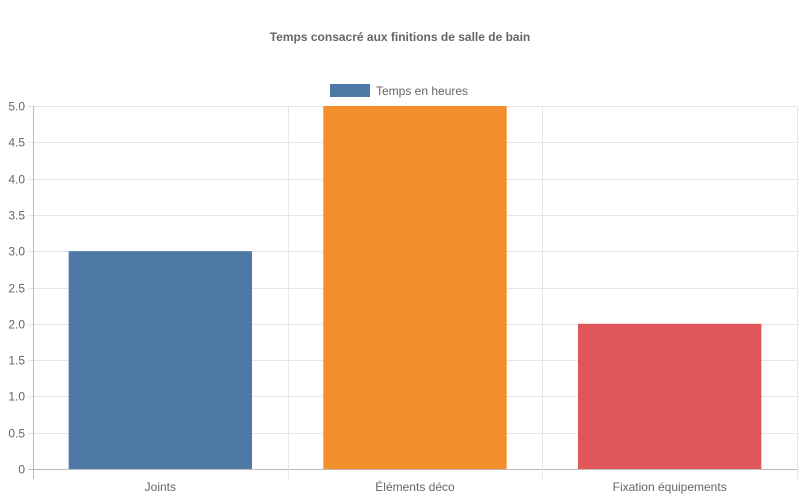  What do you see at coordinates (670, 487) in the screenshot?
I see `x-tick-label: Fixation équipements` at bounding box center [670, 487].